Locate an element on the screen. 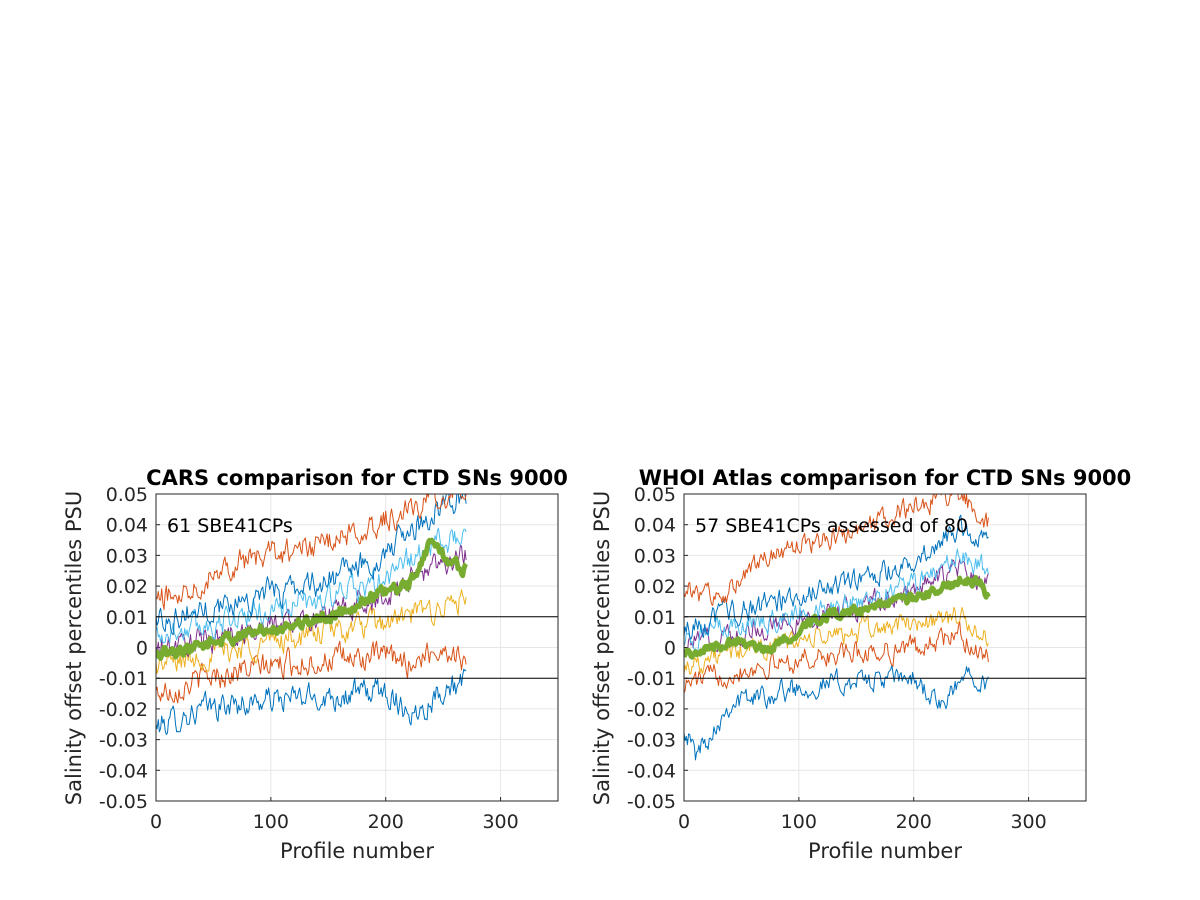 Image resolution: width=1200 pixels, height=900 pixels. float-count-annotation: 57 SBE41CPs assessed of 80 is located at coordinates (831, 526).